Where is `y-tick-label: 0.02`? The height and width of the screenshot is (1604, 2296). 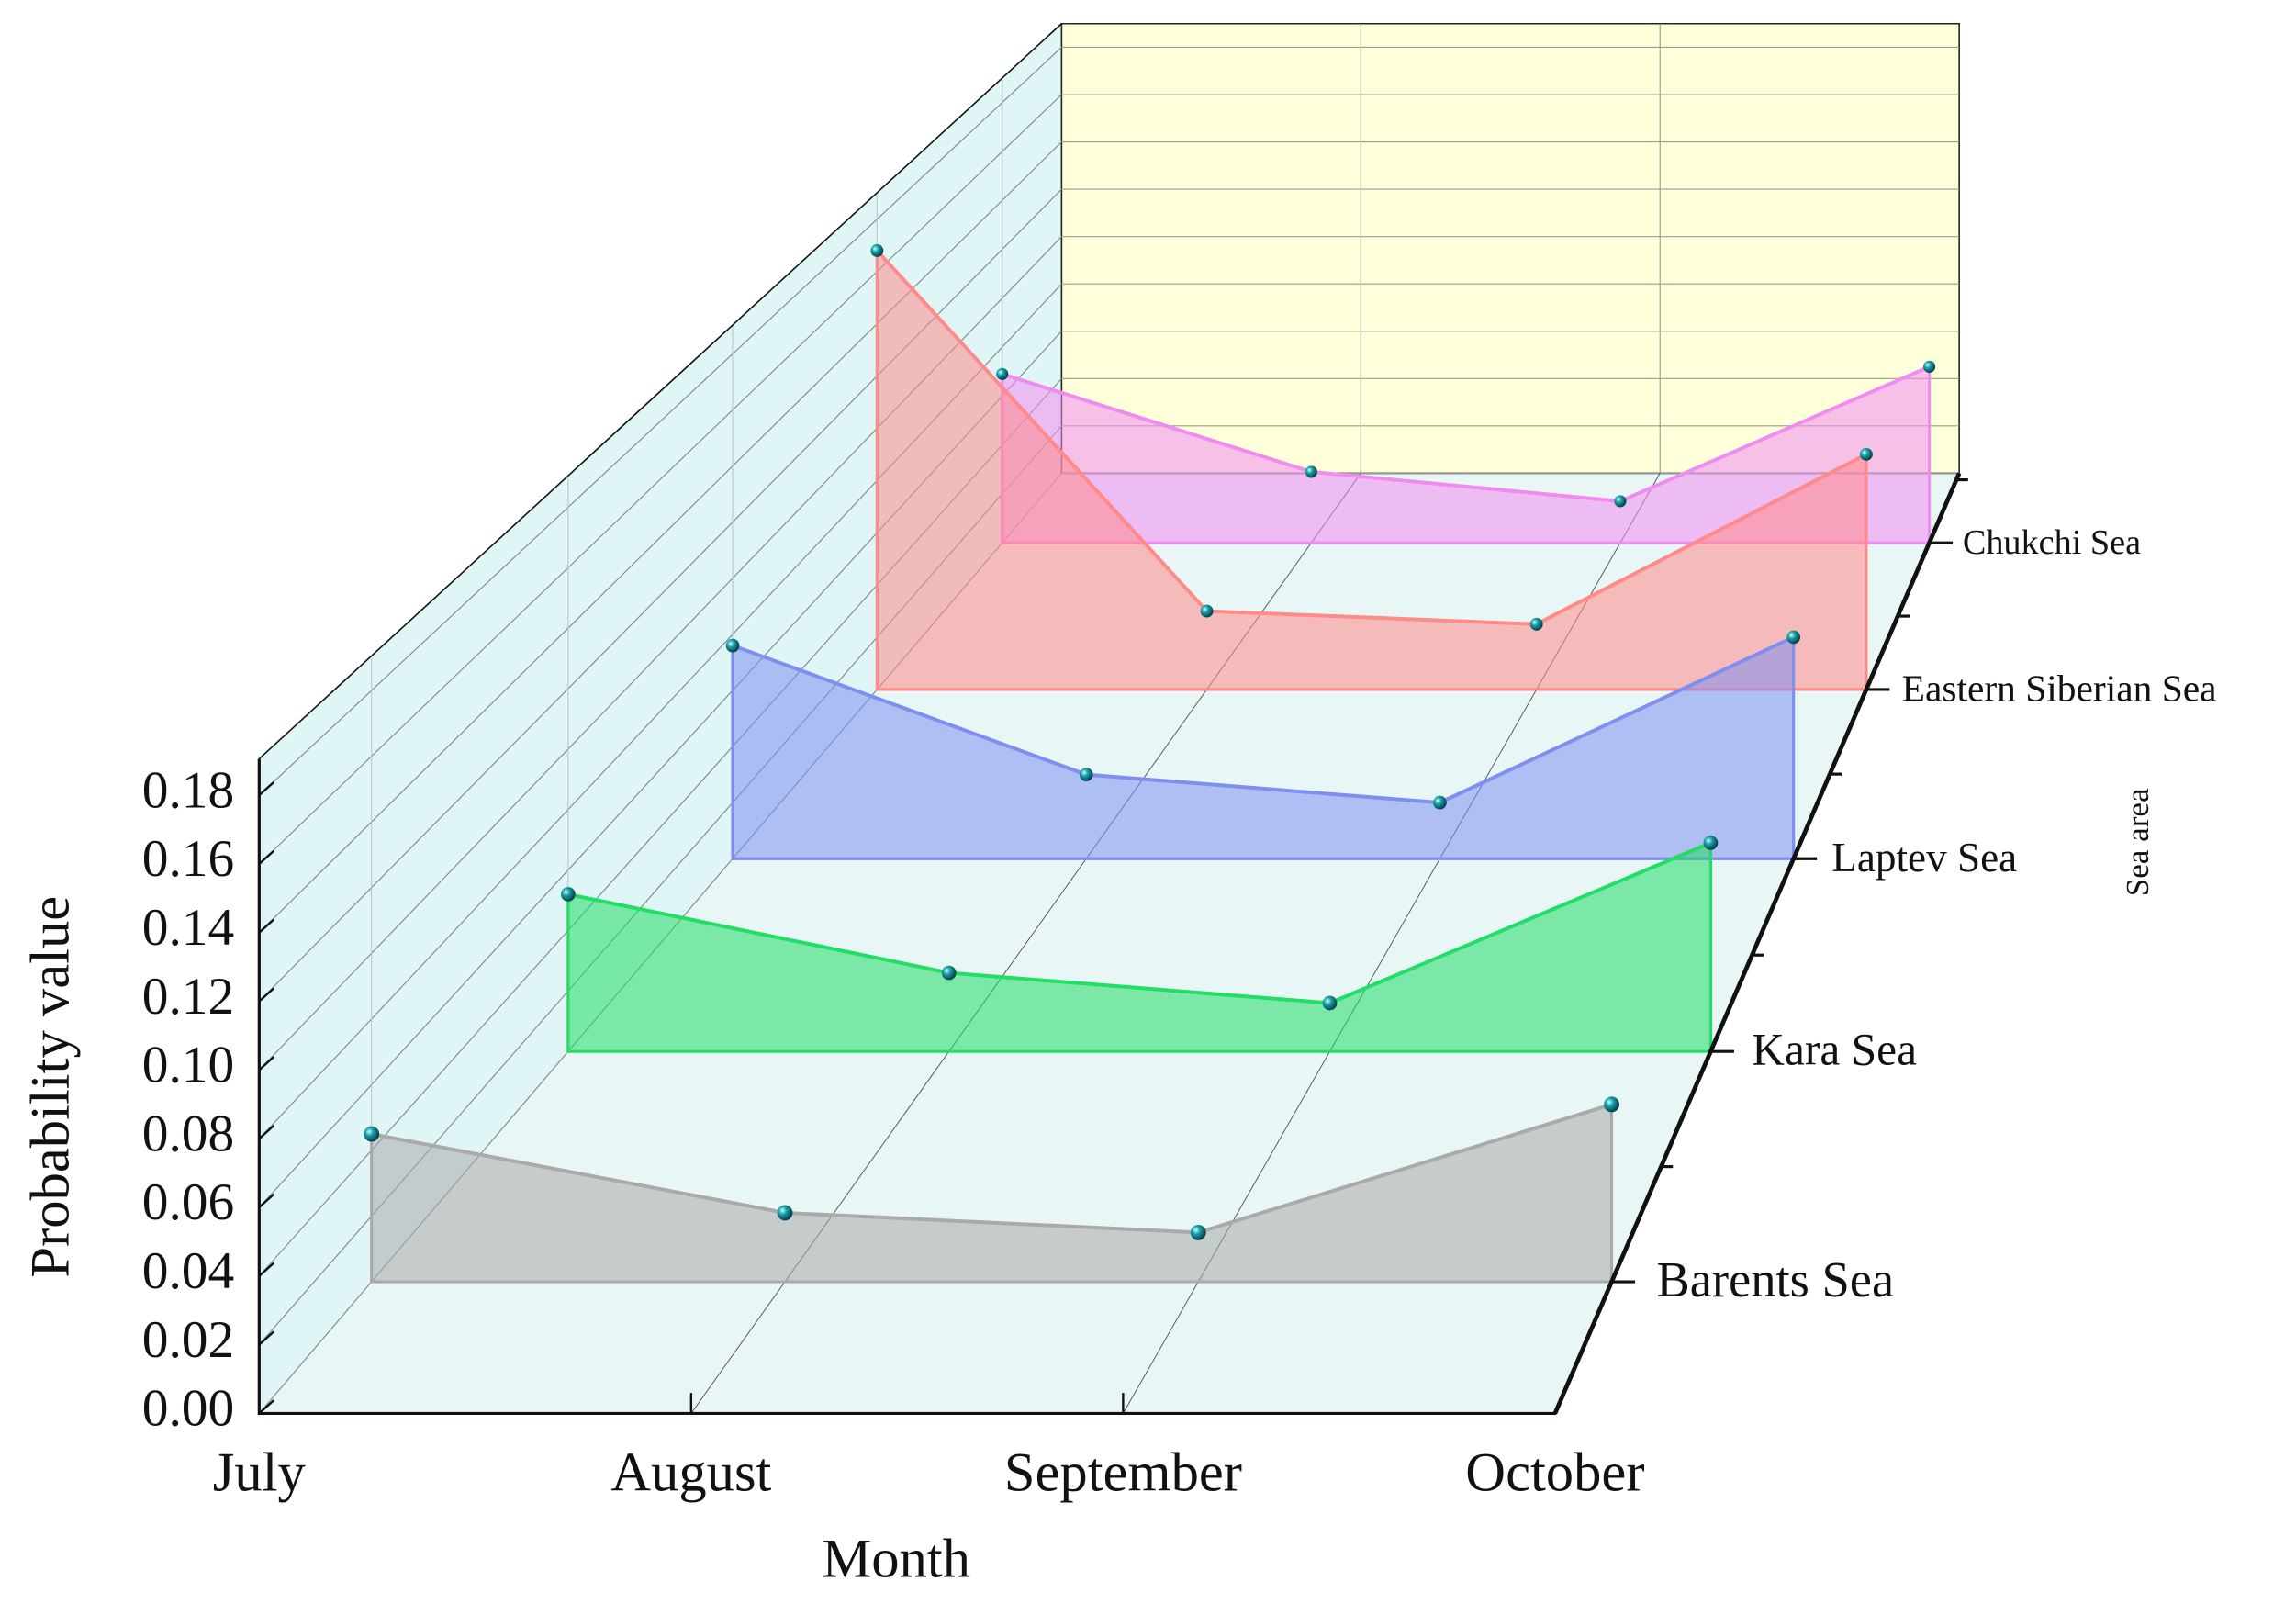
y-tick-label: 0.02 is located at coordinates (188, 1340).